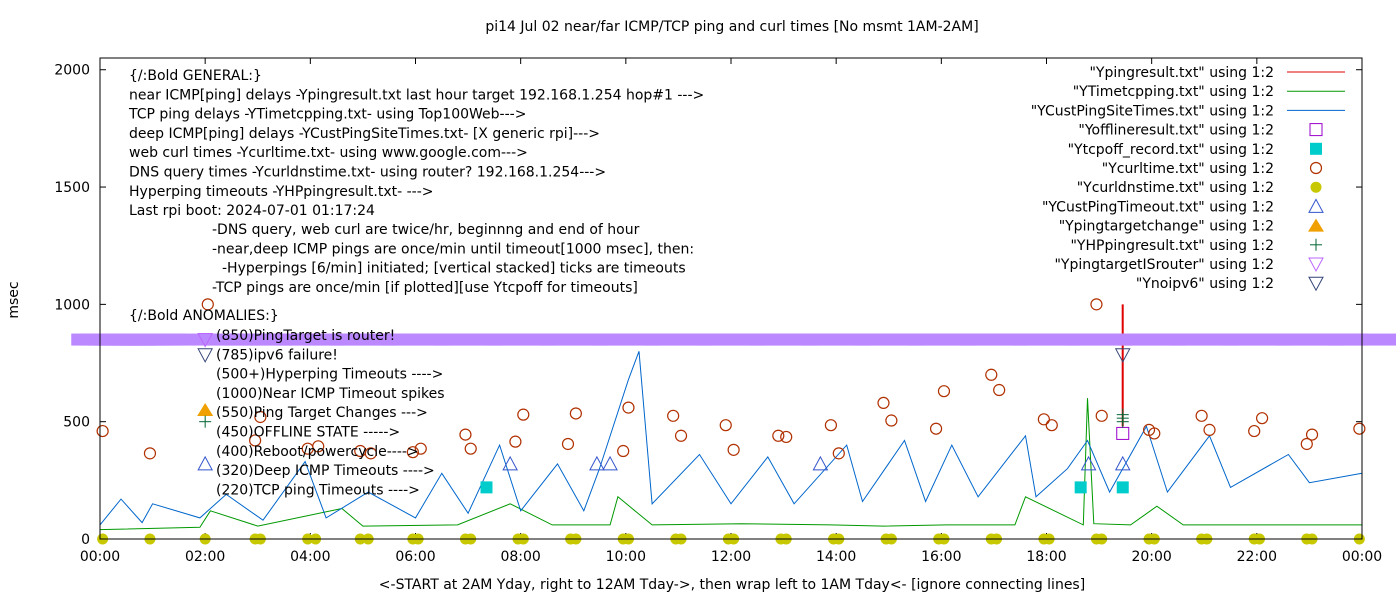  Describe the element at coordinates (1046, 557) in the screenshot. I see `x-tick-label: 18:00` at that location.